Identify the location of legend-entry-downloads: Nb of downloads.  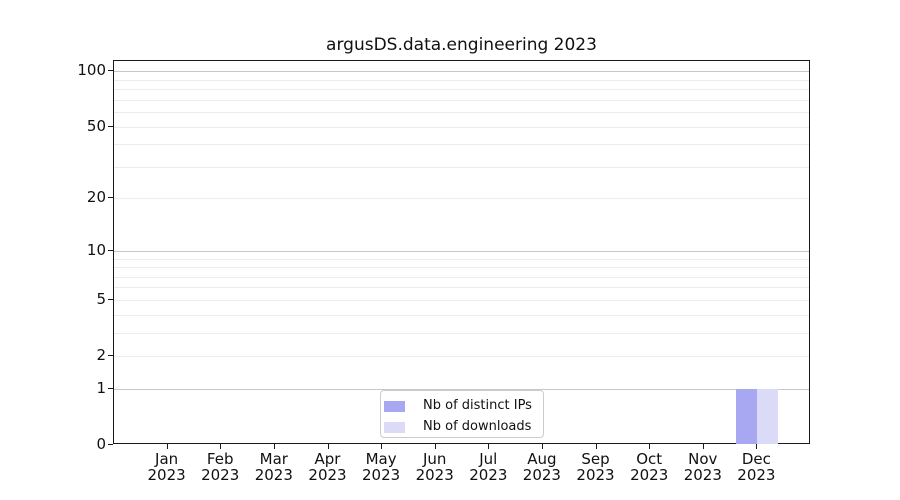
(463, 427).